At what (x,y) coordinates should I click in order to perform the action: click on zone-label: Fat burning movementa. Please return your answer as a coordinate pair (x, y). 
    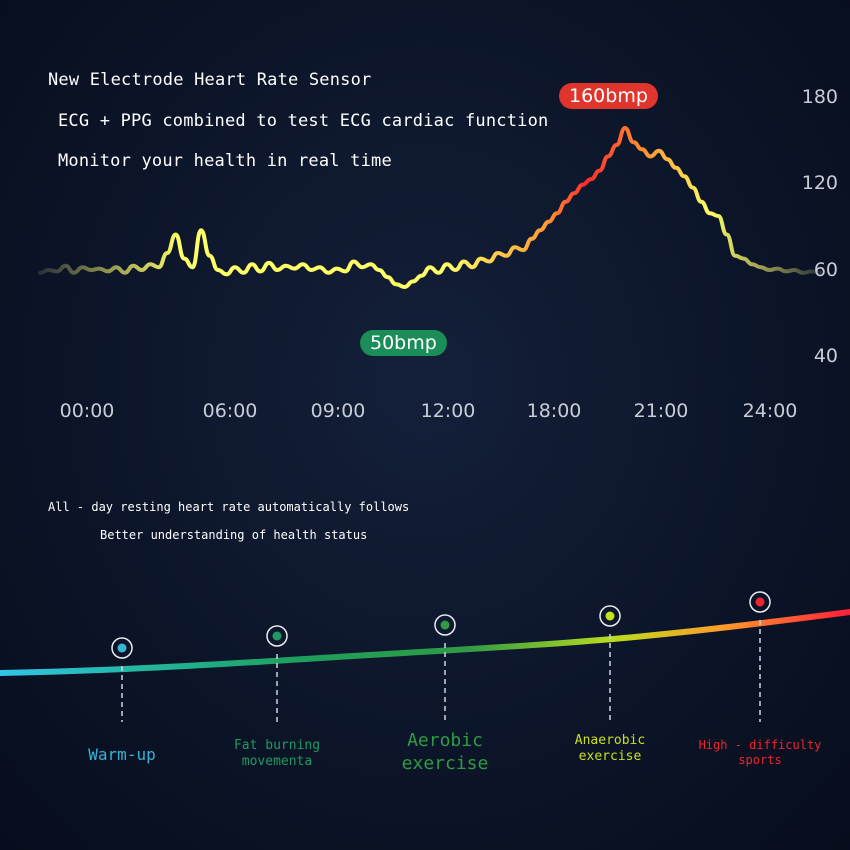
    Looking at the image, I should click on (277, 754).